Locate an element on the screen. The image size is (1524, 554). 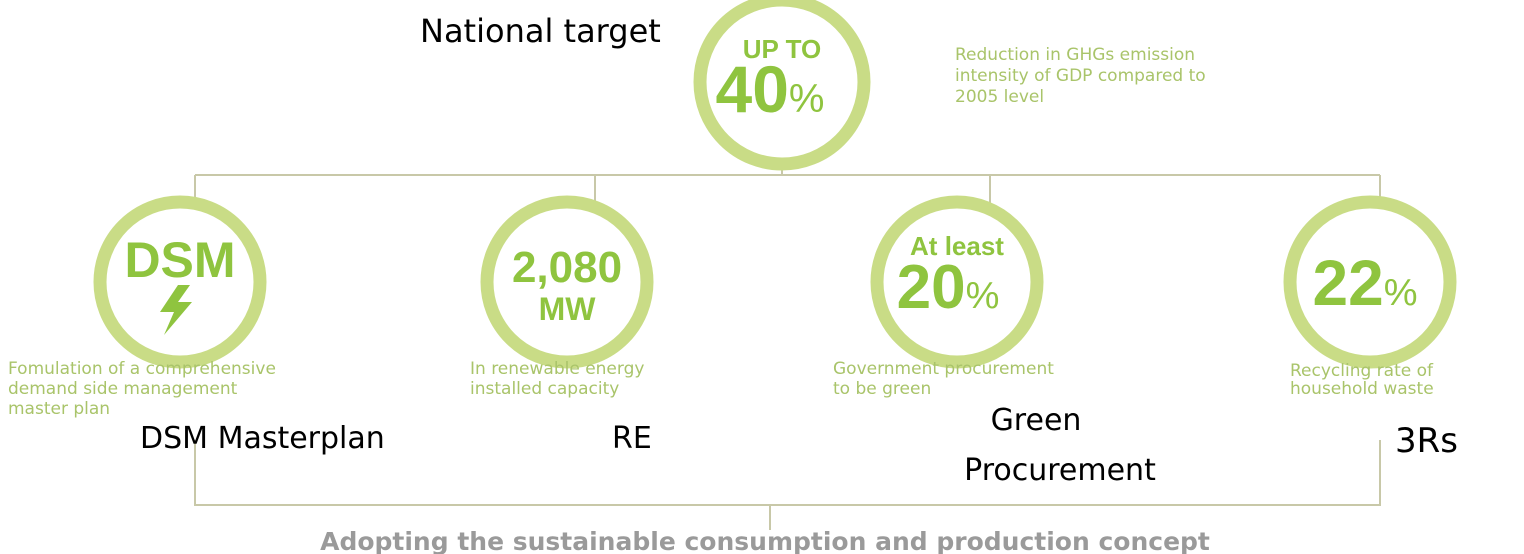
bolt-icon is located at coordinates (176, 310).